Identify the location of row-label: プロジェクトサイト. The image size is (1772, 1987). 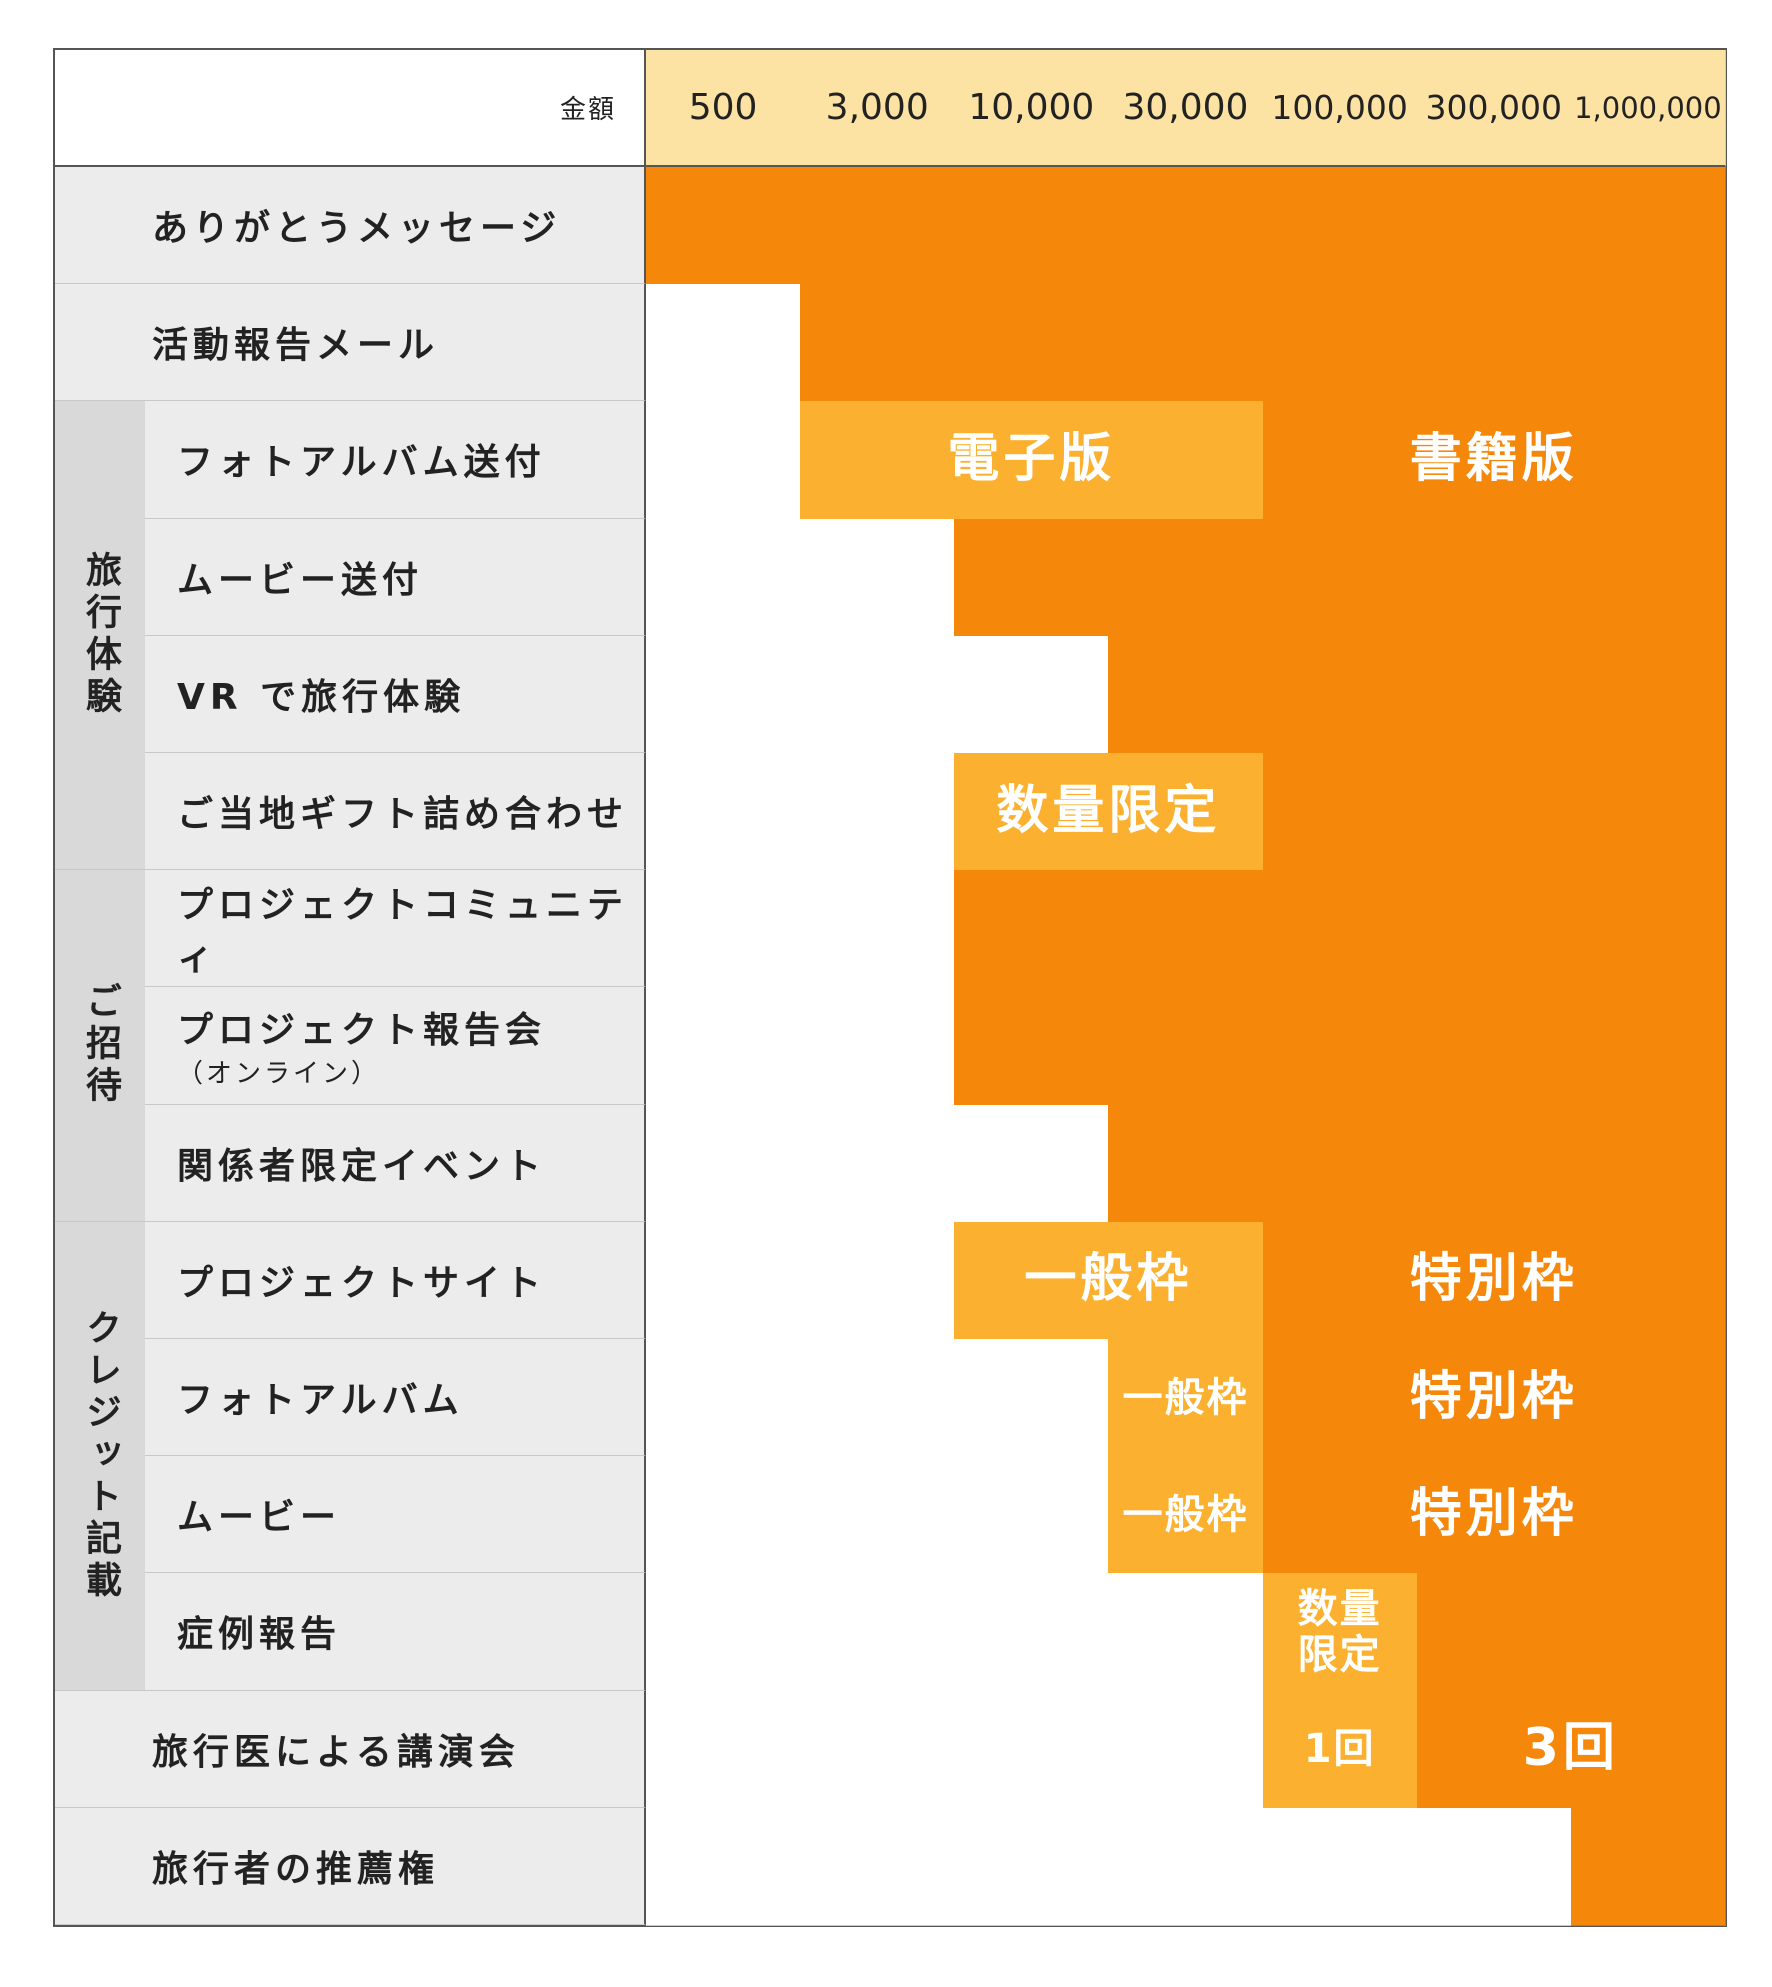
(395, 1280).